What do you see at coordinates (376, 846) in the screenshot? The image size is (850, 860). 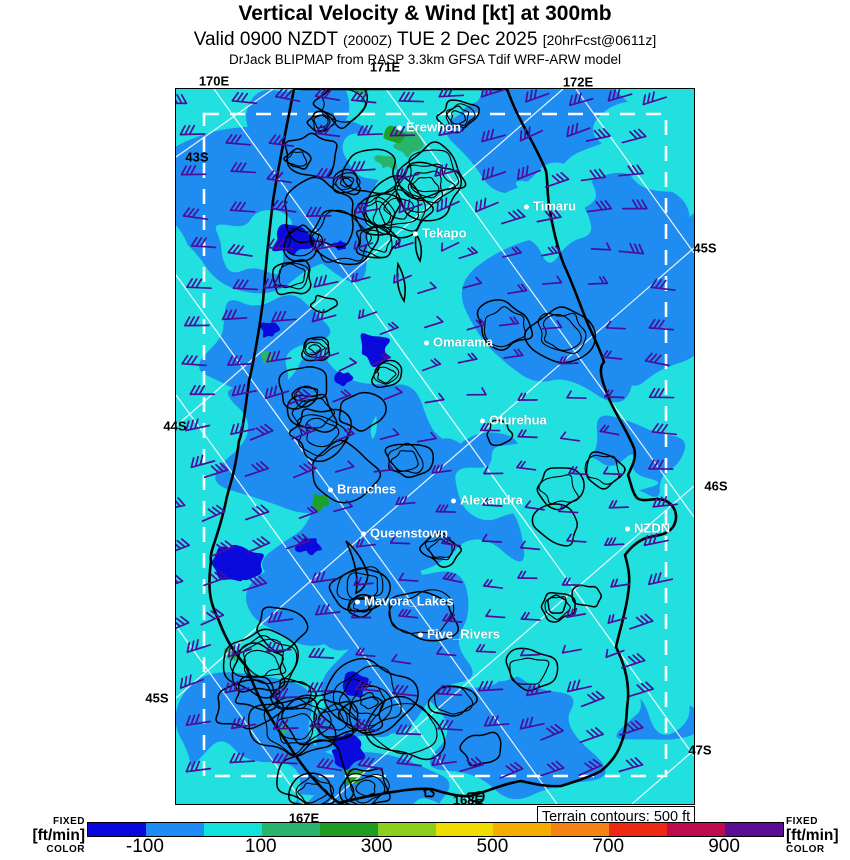 I see `colorbar-tick-300: 300` at bounding box center [376, 846].